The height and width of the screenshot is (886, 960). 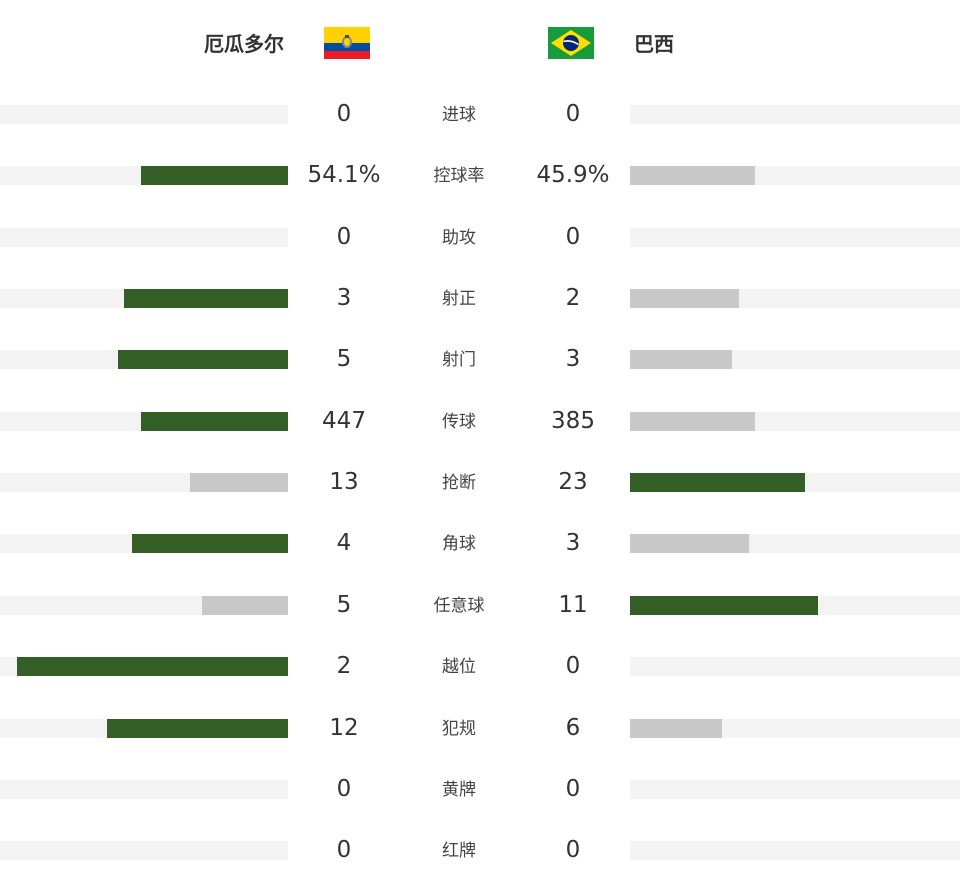 I want to click on brazil-flag-icon, so click(x=571, y=43).